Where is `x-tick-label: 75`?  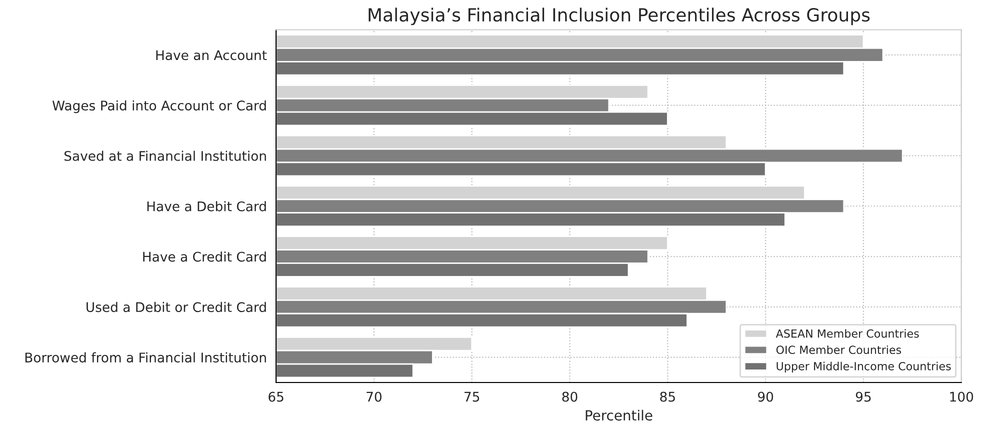
x-tick-label: 75 is located at coordinates (472, 397).